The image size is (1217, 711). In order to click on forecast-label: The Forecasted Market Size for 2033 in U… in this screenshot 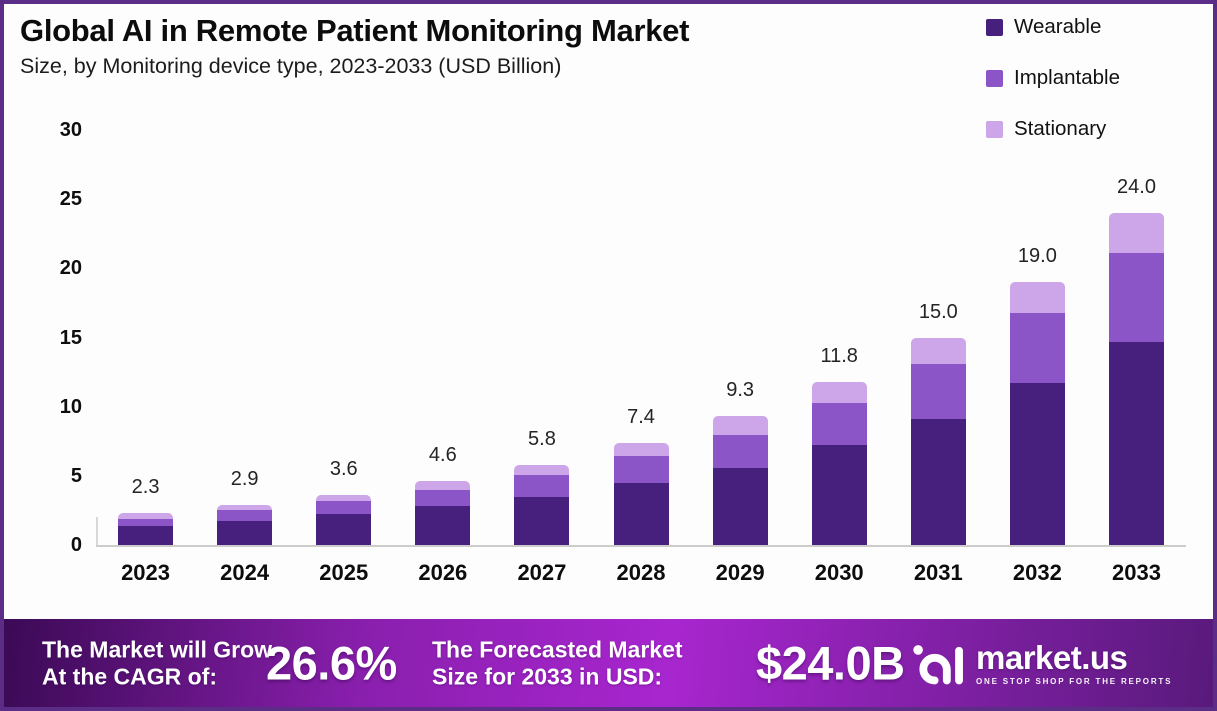, I will do `click(557, 662)`.